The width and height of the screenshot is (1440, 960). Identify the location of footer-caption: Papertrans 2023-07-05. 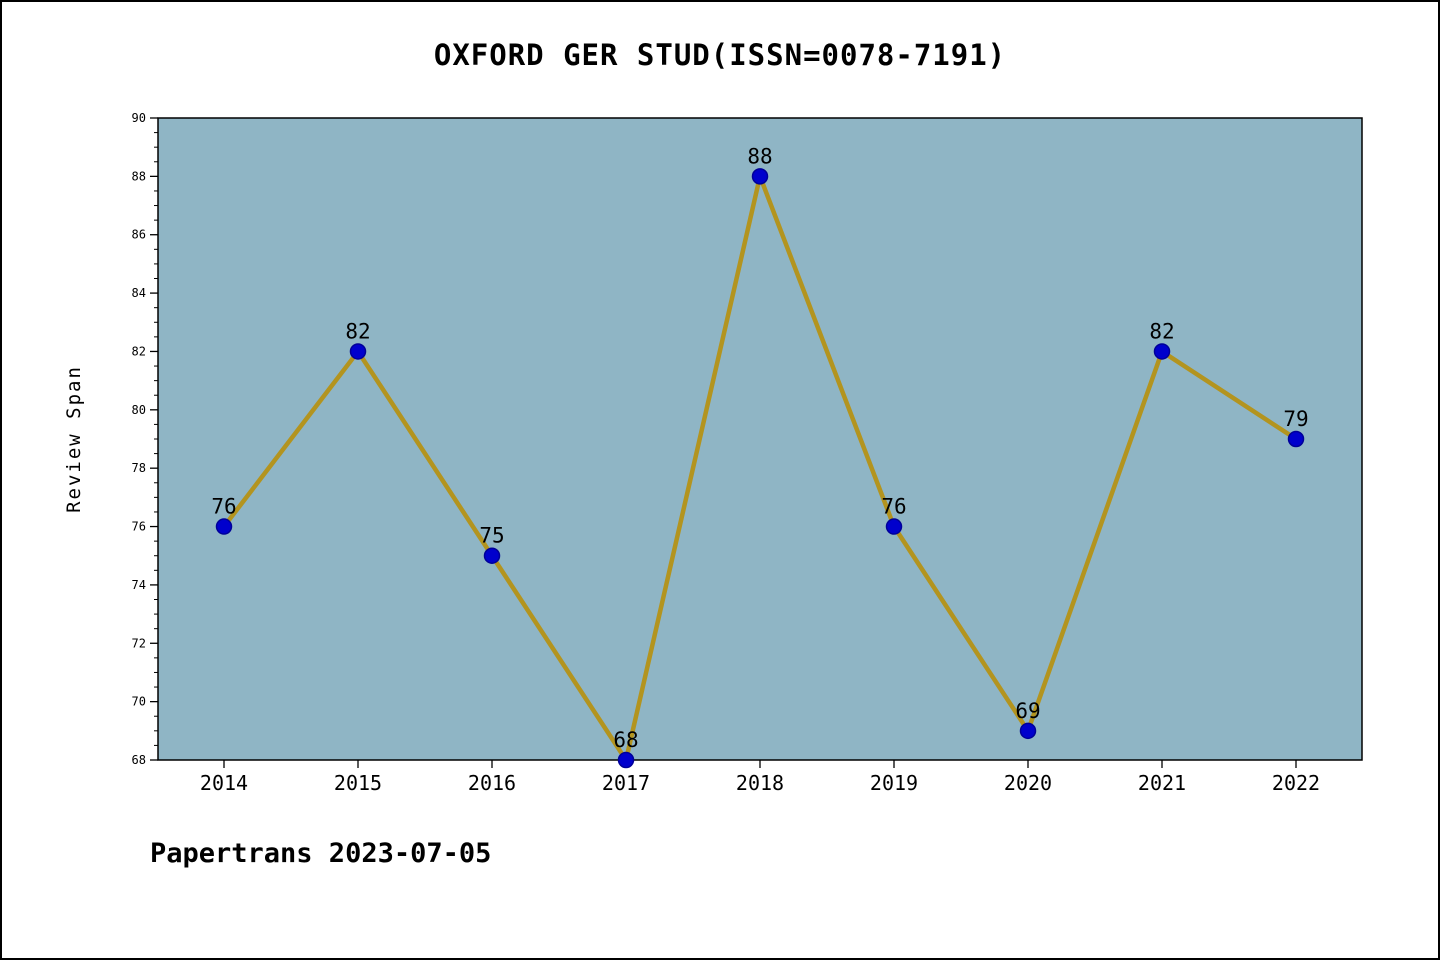
(321, 853).